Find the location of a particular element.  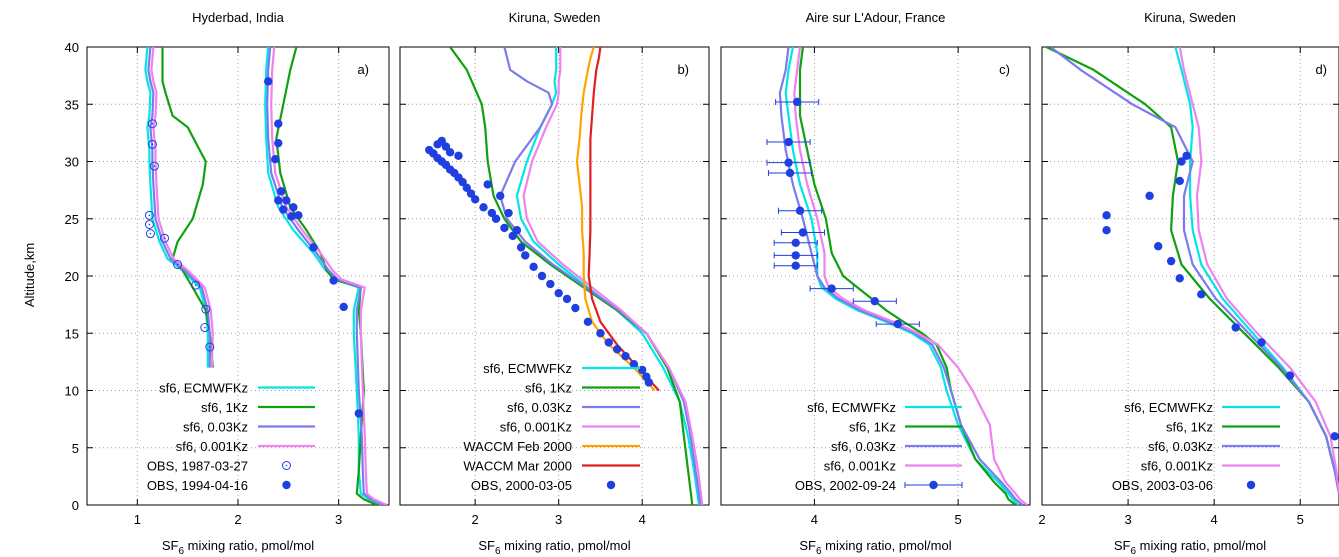

panel-label: a) is located at coordinates (363, 69).